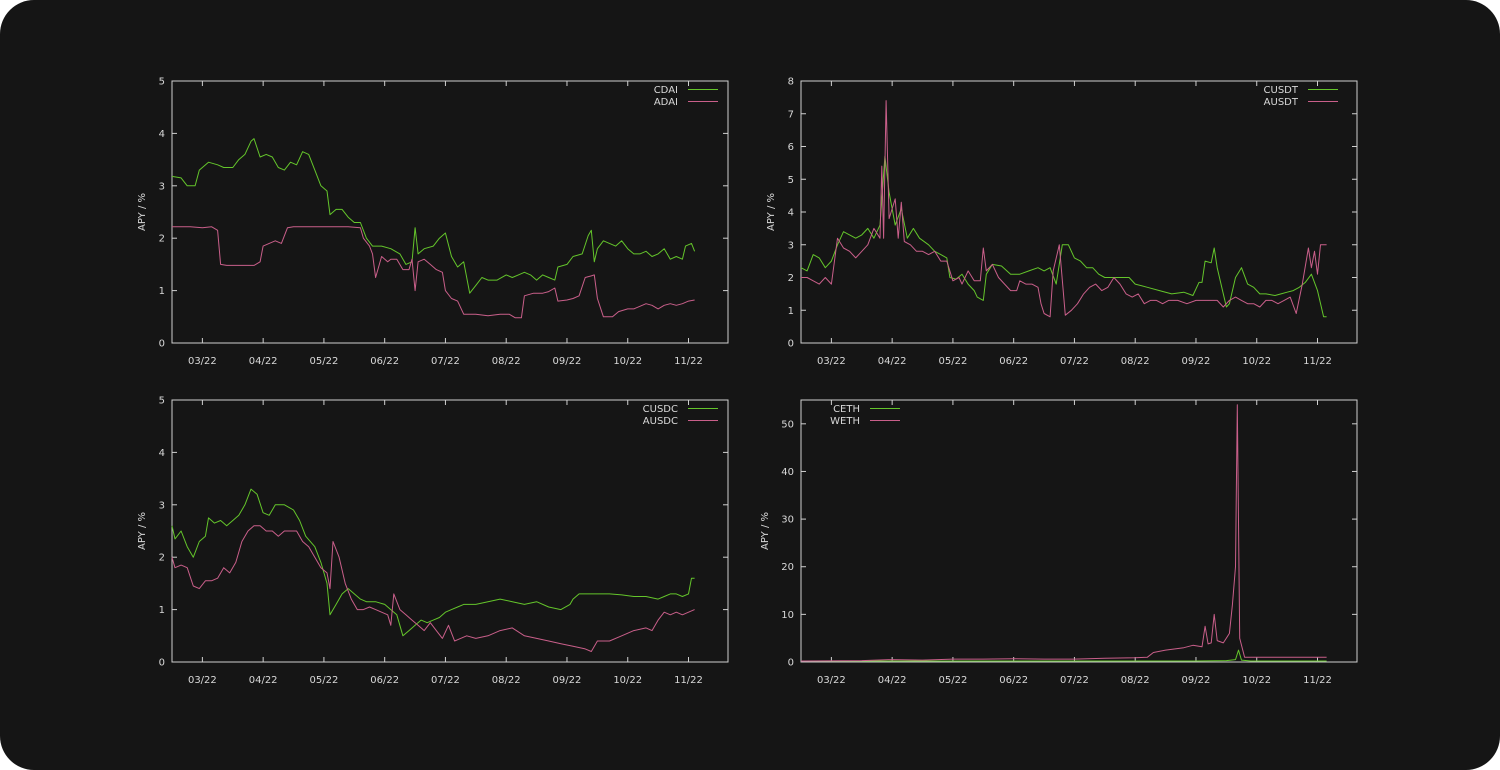 This screenshot has height=770, width=1500. What do you see at coordinates (660, 409) in the screenshot?
I see `legend-label-cusdc: CUSDC` at bounding box center [660, 409].